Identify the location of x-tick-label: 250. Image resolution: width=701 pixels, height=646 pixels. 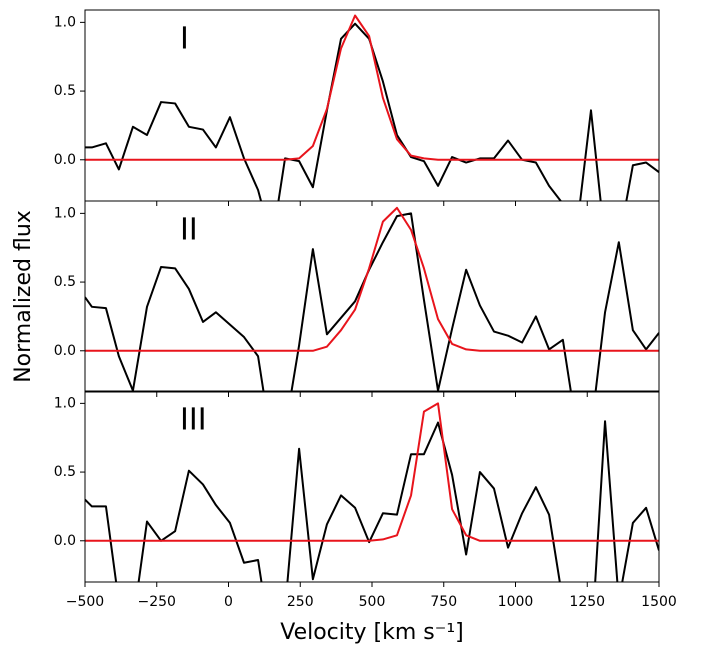
(300, 602).